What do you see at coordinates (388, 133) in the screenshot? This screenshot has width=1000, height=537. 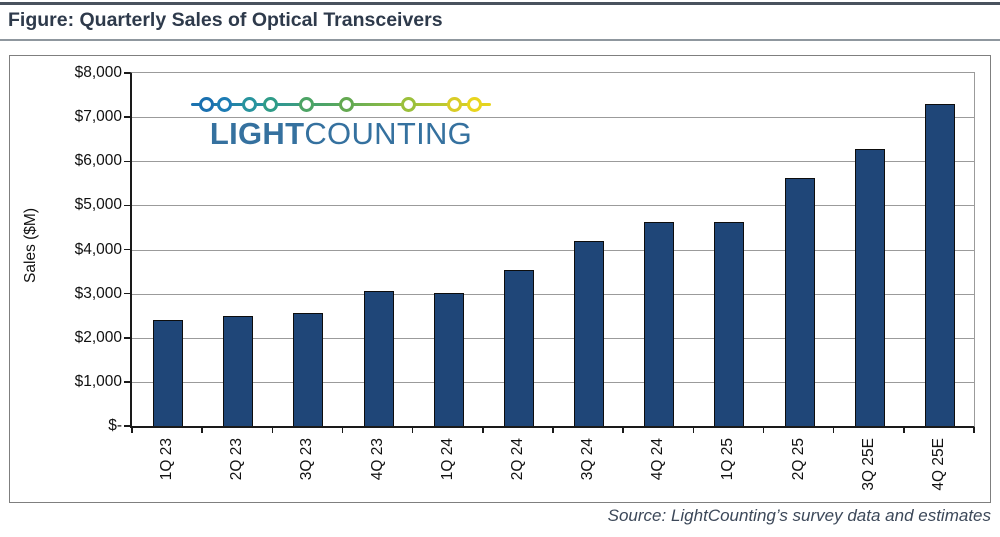 I see `logo-text-counting: COUNTING` at bounding box center [388, 133].